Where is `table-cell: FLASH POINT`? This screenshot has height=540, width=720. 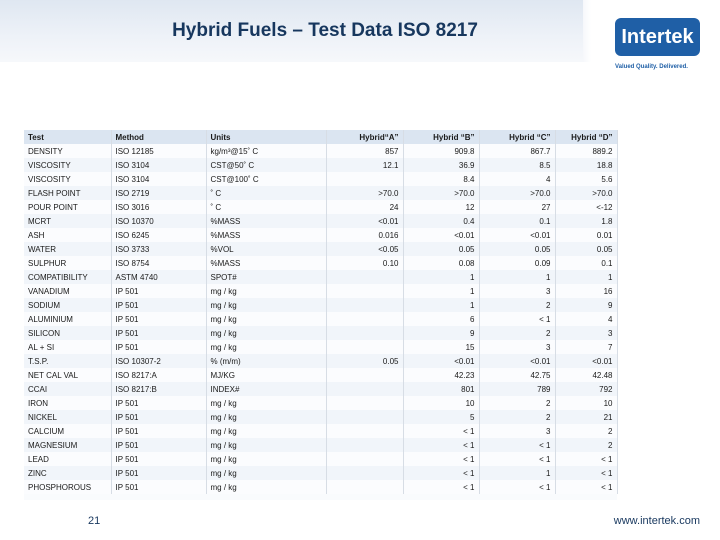
table-cell: FLASH POINT is located at coordinates (68, 193).